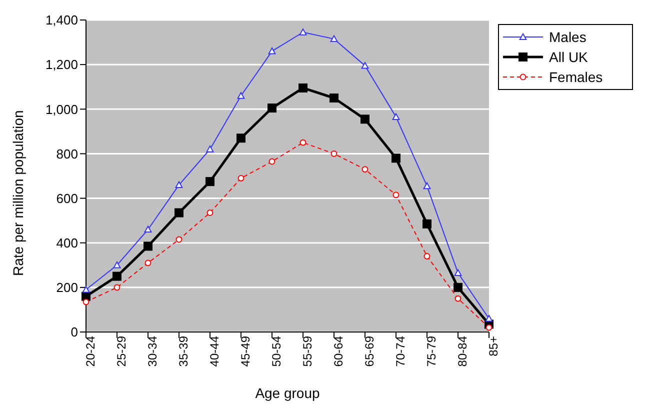  What do you see at coordinates (61, 109) in the screenshot?
I see `y-tick-label: 1,000` at bounding box center [61, 109].